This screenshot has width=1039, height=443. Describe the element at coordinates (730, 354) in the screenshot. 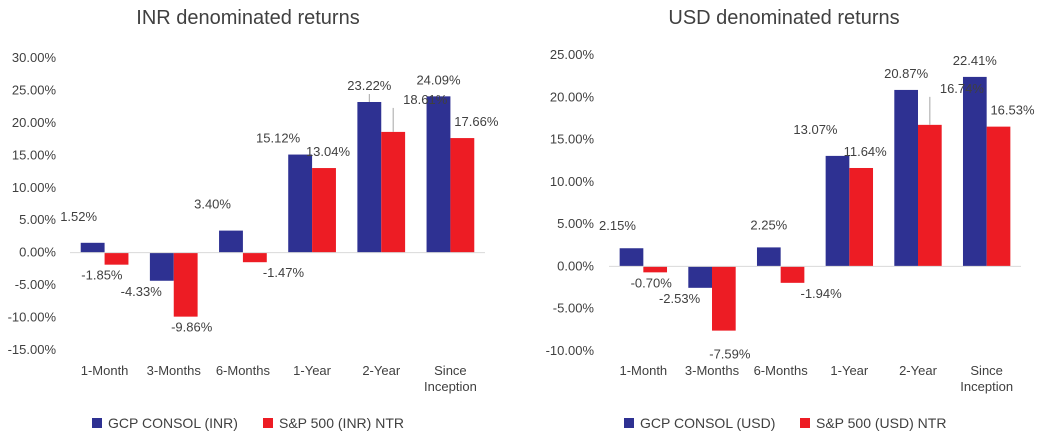

I see `data-label: -7.59%` at that location.